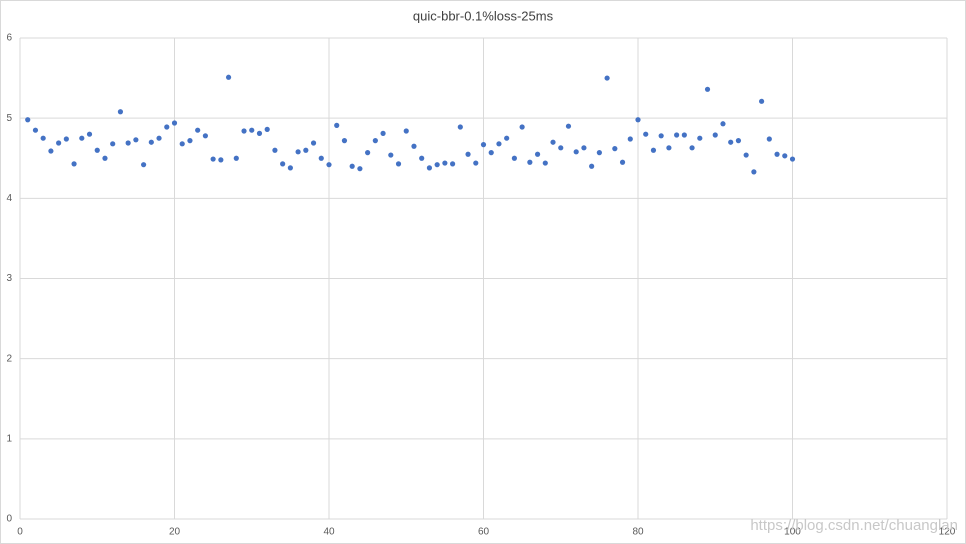 The image size is (966, 544). I want to click on x-tick-label: 120, so click(947, 532).